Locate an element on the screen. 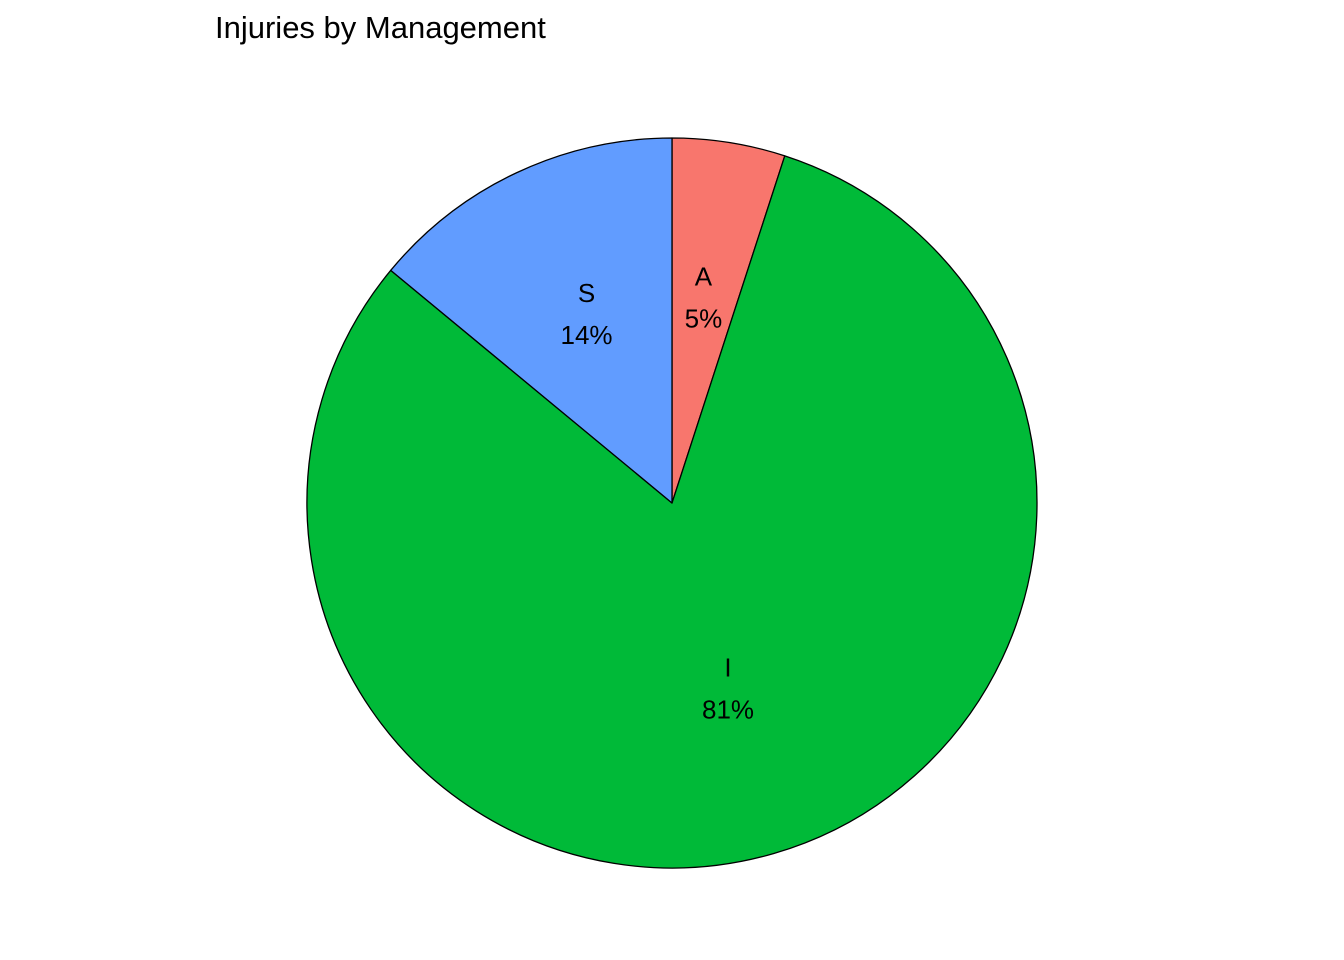 Image resolution: width=1344 pixels, height=960 pixels. slice-name-label-i: I is located at coordinates (727, 668).